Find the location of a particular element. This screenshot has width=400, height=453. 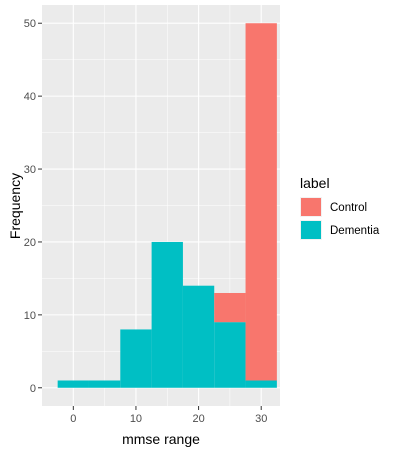

x-tick-label: 20 is located at coordinates (198, 419).